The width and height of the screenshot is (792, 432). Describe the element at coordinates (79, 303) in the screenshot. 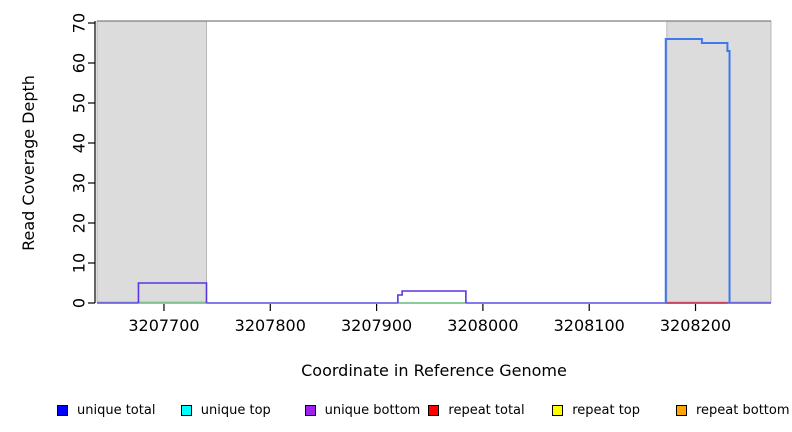

I see `y-tick-label: 0` at that location.